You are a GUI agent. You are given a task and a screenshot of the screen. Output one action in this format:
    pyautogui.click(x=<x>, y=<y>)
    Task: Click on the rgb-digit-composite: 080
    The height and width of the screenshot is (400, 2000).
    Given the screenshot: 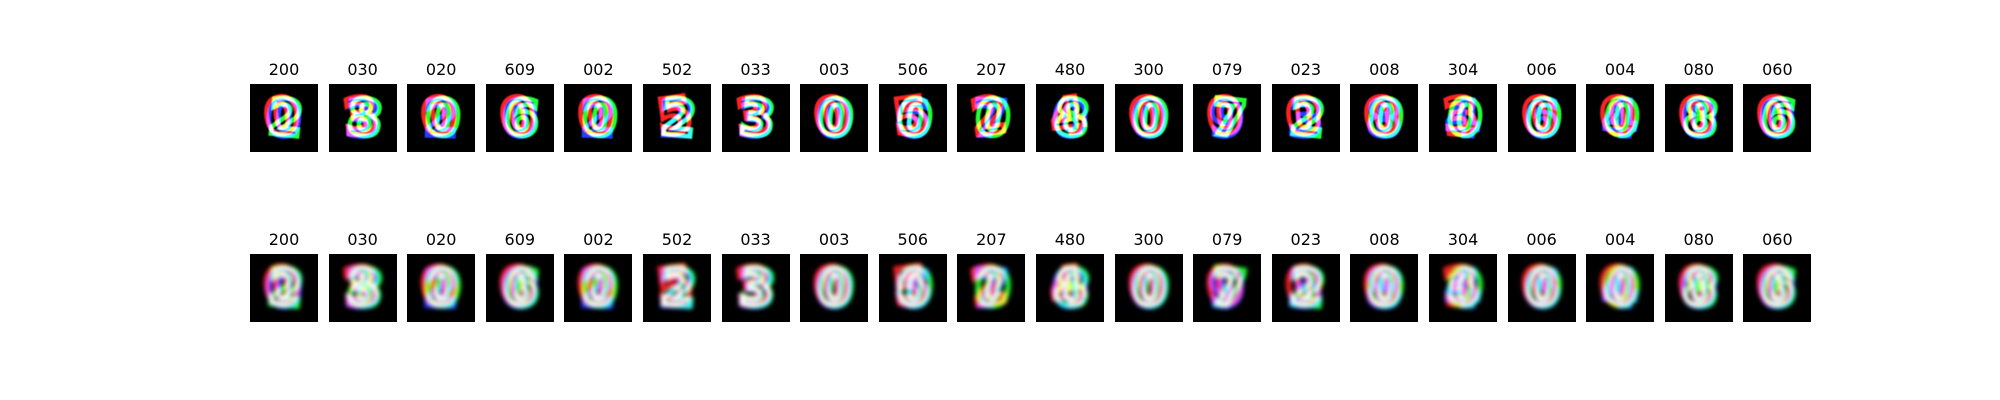 What is the action you would take?
    pyautogui.click(x=1698, y=117)
    